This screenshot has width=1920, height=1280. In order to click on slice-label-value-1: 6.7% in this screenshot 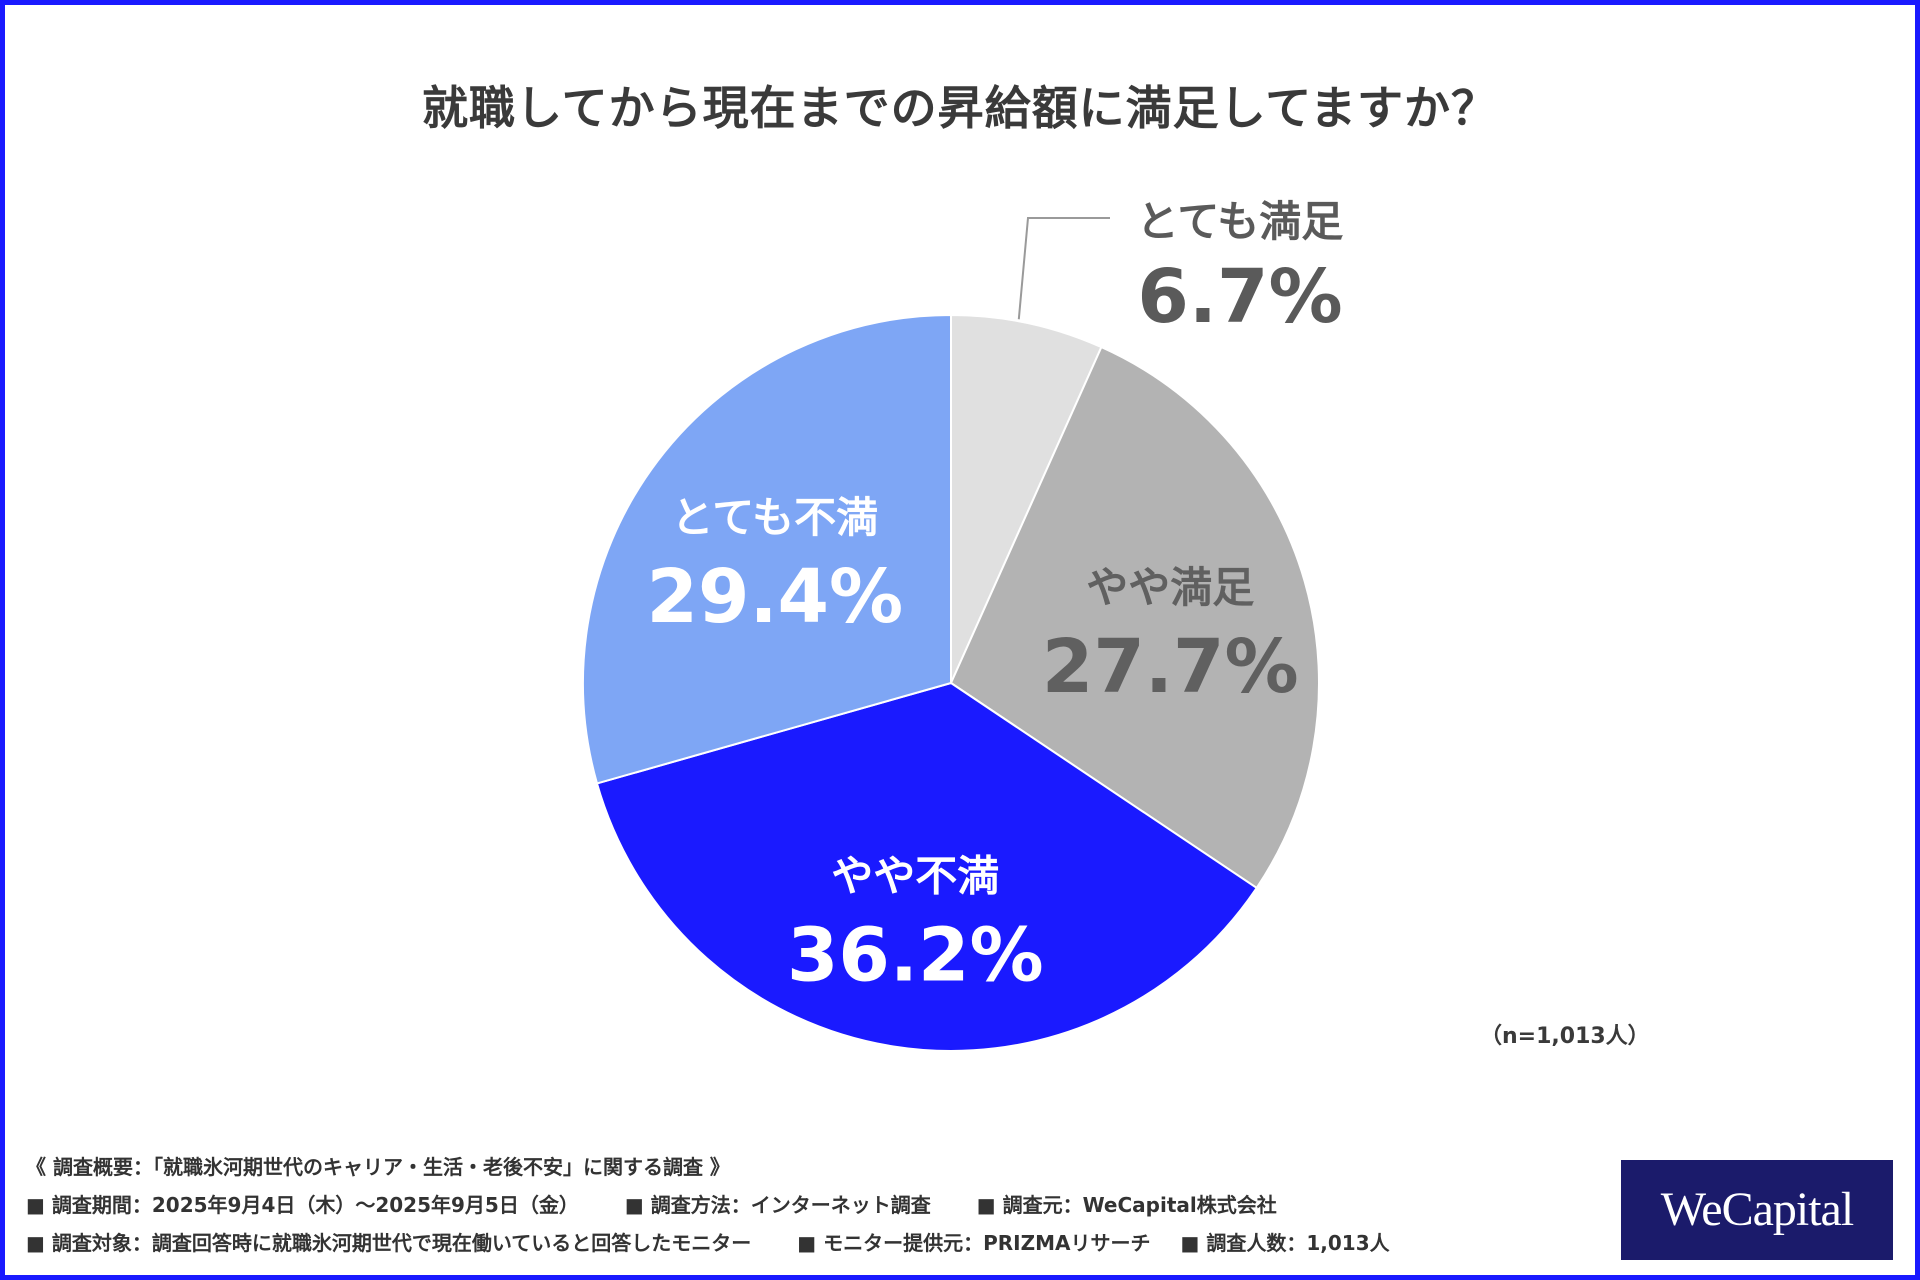, I will do `click(1239, 297)`.